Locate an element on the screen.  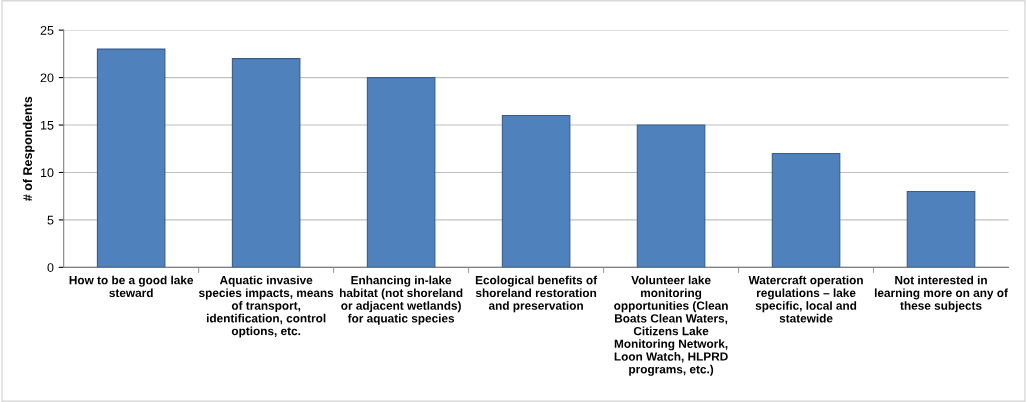
y-tick-label: 0 is located at coordinates (50, 267).